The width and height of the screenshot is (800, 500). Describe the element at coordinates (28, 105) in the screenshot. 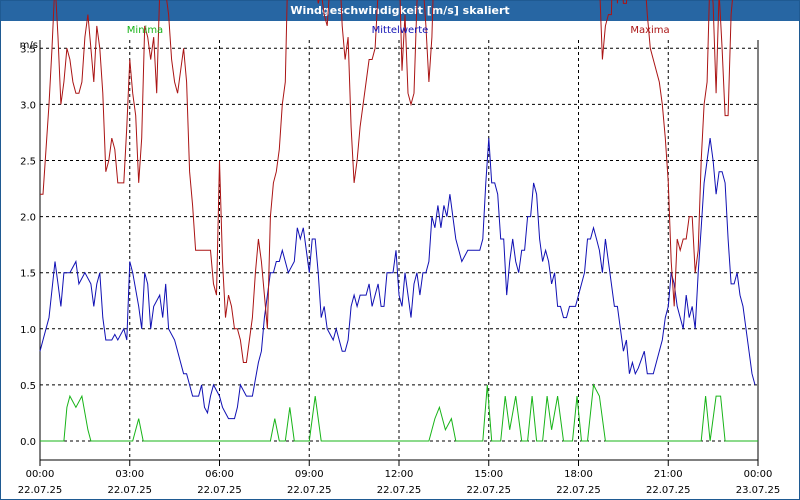

I see `y-tick-label: 3.0` at that location.